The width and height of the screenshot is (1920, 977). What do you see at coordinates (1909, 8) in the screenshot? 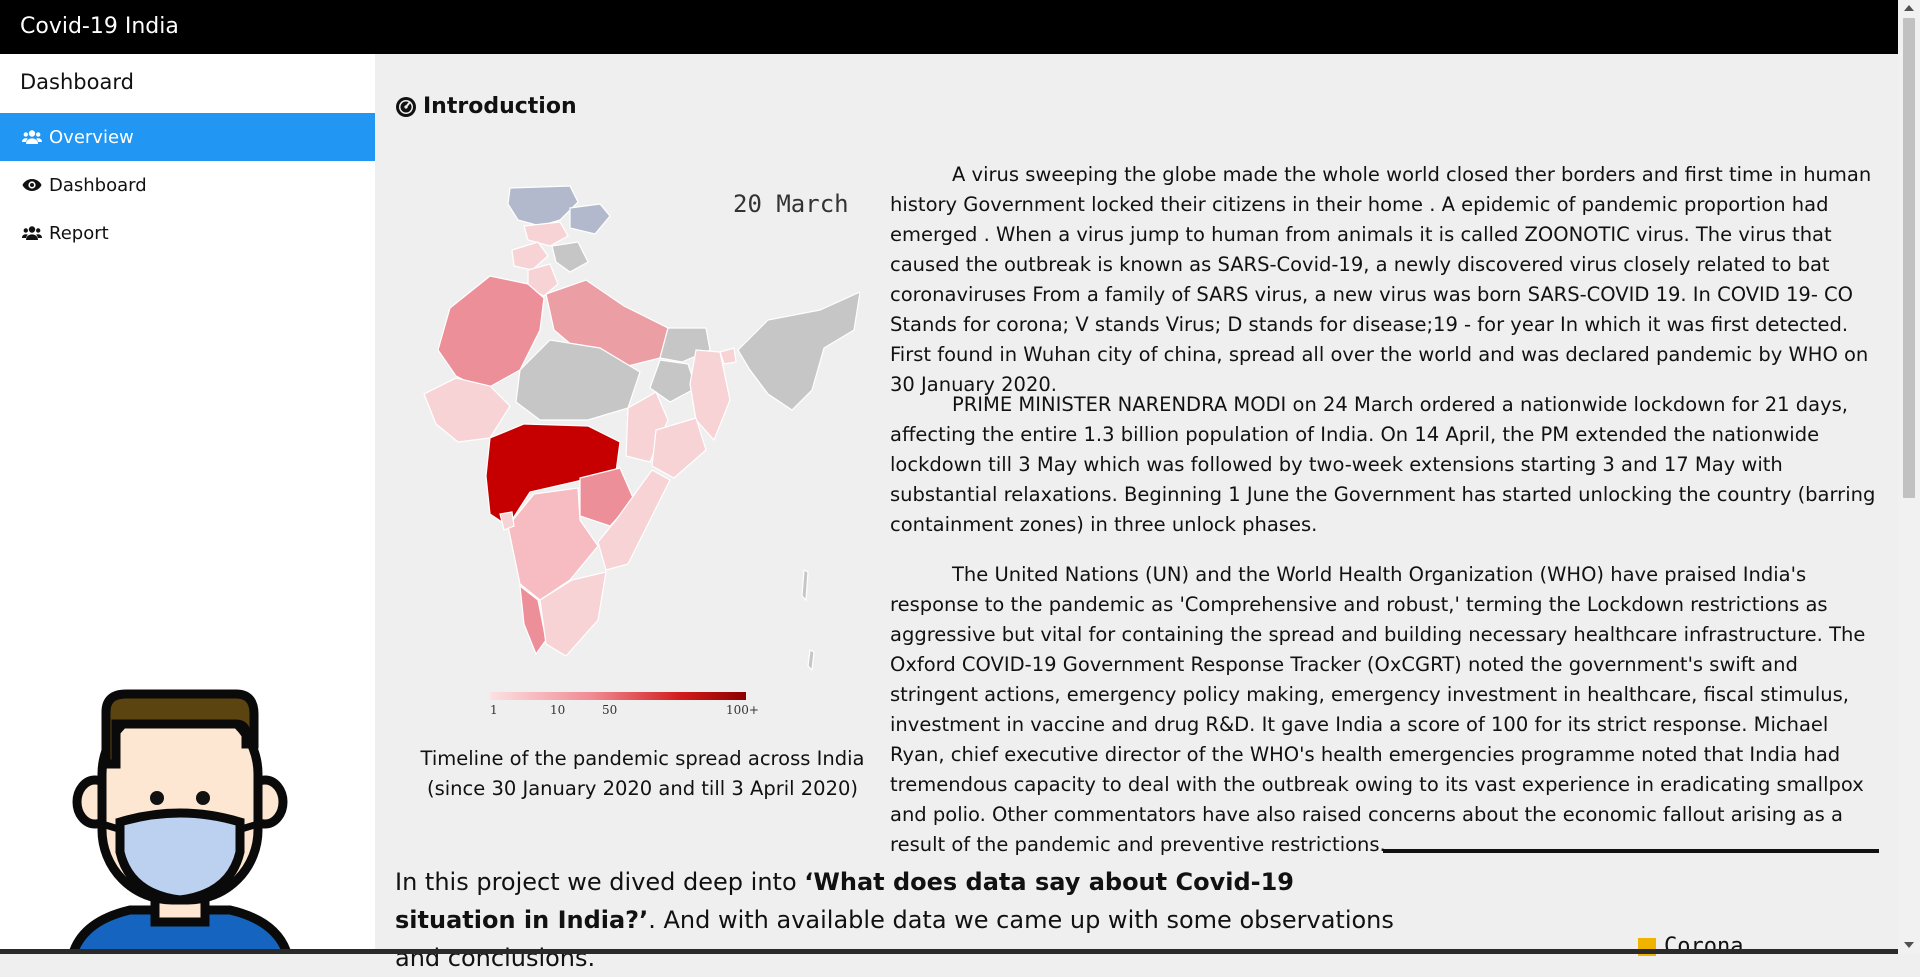
I see `scroll-up-arrow` at bounding box center [1909, 8].